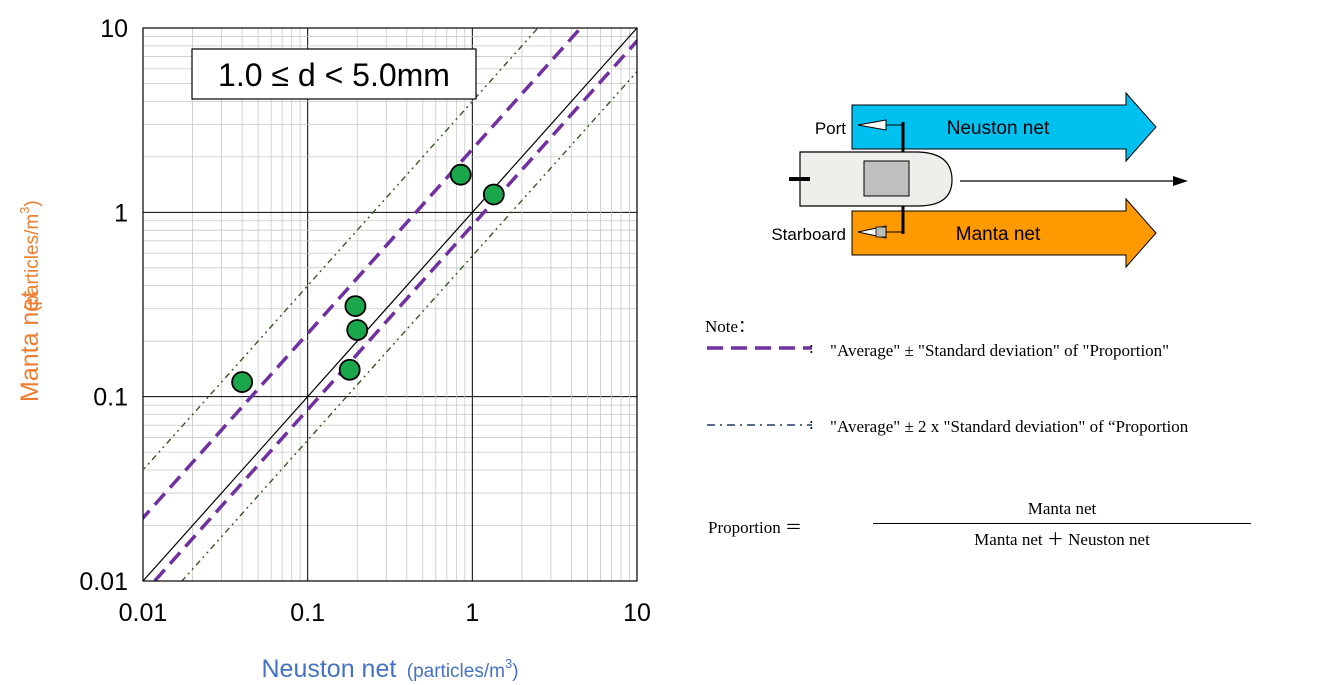  I want to click on neuston-net-label: Neuston net, so click(998, 128).